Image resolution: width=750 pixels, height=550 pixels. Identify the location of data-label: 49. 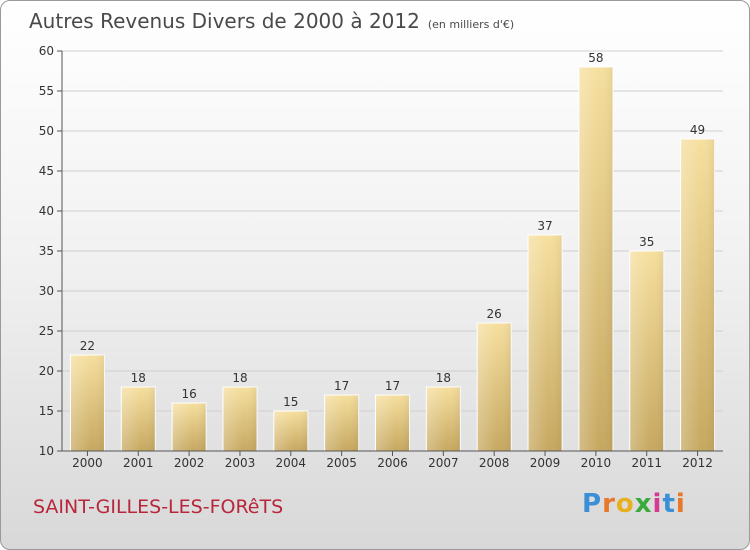
(697, 130).